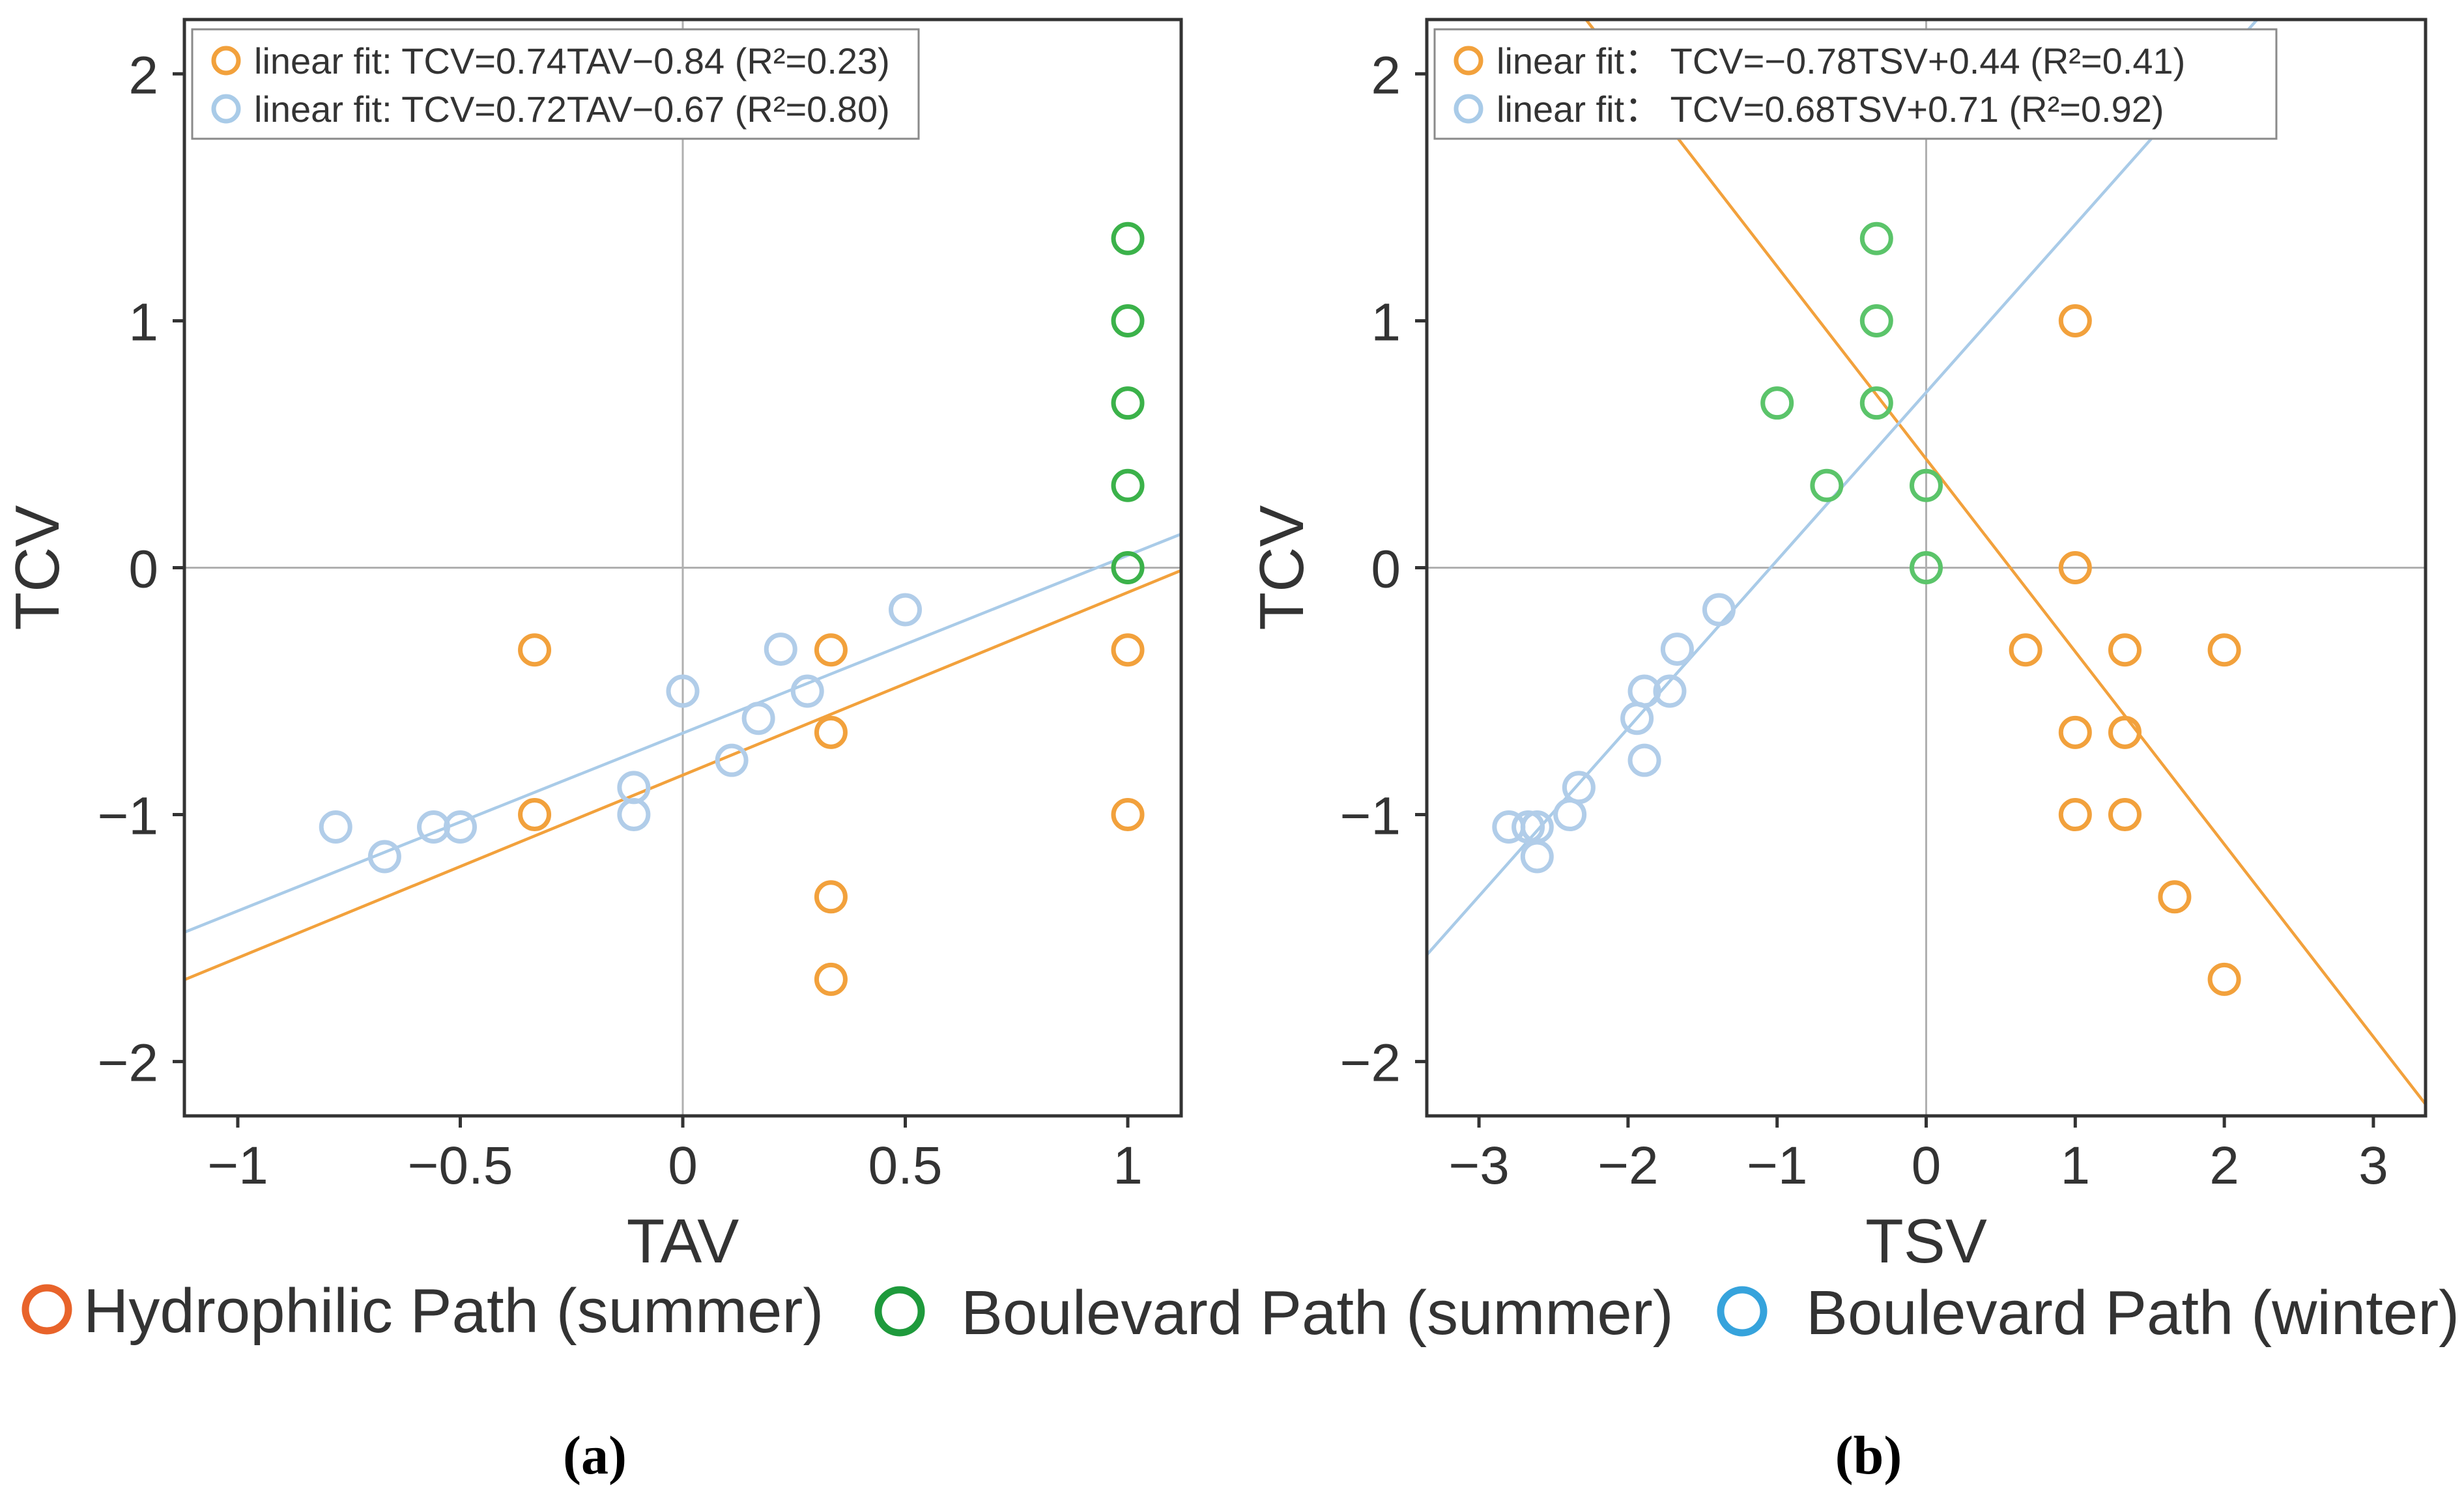 Image resolution: width=2464 pixels, height=1495 pixels. Describe the element at coordinates (899, 1311) in the screenshot. I see `legend-marker-boulevard-summer` at that location.